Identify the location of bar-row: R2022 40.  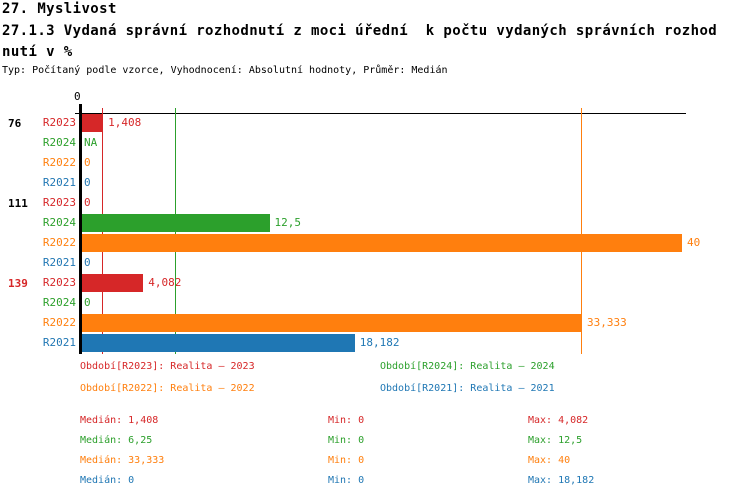
(375, 243).